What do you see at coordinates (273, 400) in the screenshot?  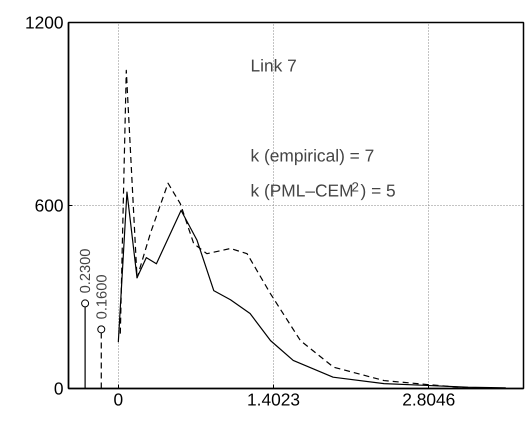 I see `x-tick-label: 1.4023` at bounding box center [273, 400].